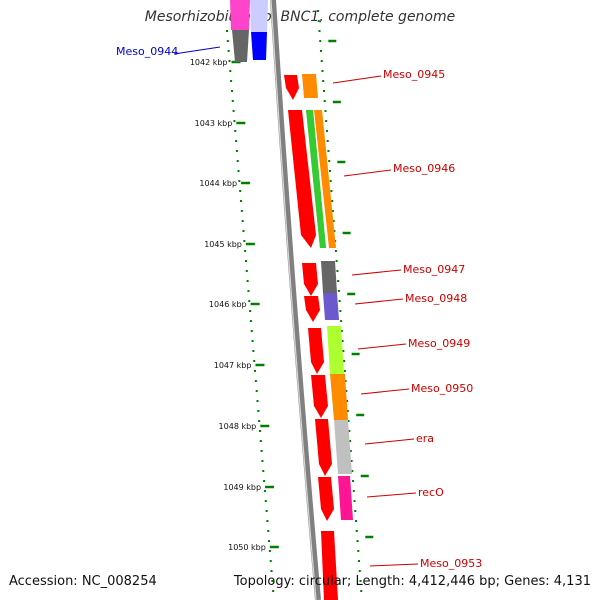 The height and width of the screenshot is (600, 600). Describe the element at coordinates (240, 46) in the screenshot. I see `gene-grey-segment` at that location.